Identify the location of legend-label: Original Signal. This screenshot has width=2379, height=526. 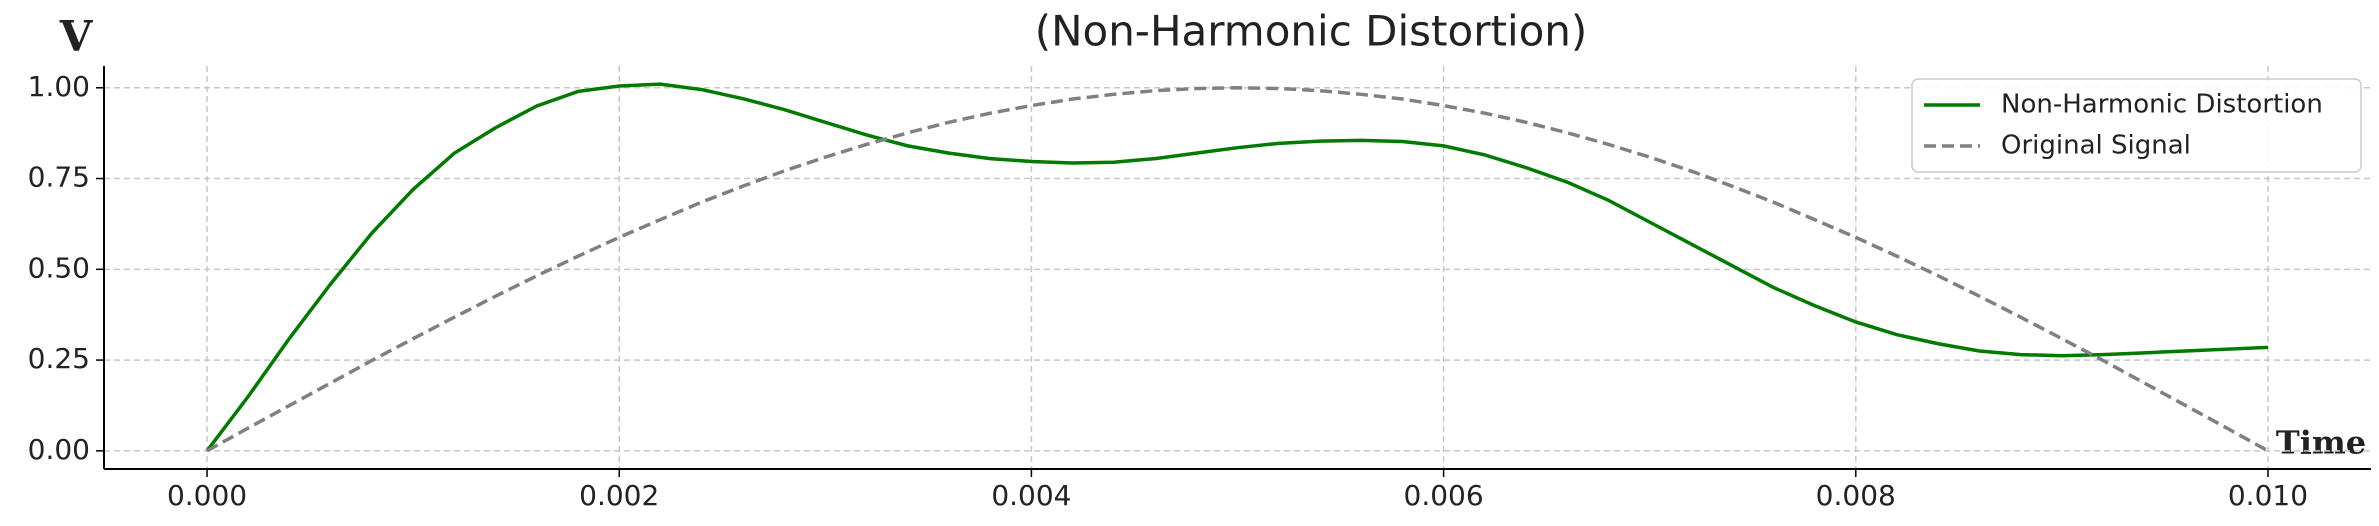
(2096, 146).